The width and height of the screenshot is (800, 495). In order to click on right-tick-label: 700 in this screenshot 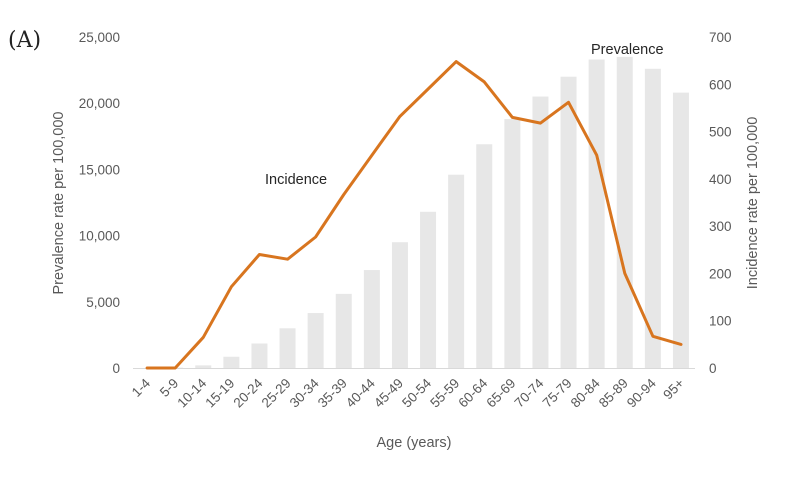, I will do `click(720, 37)`.